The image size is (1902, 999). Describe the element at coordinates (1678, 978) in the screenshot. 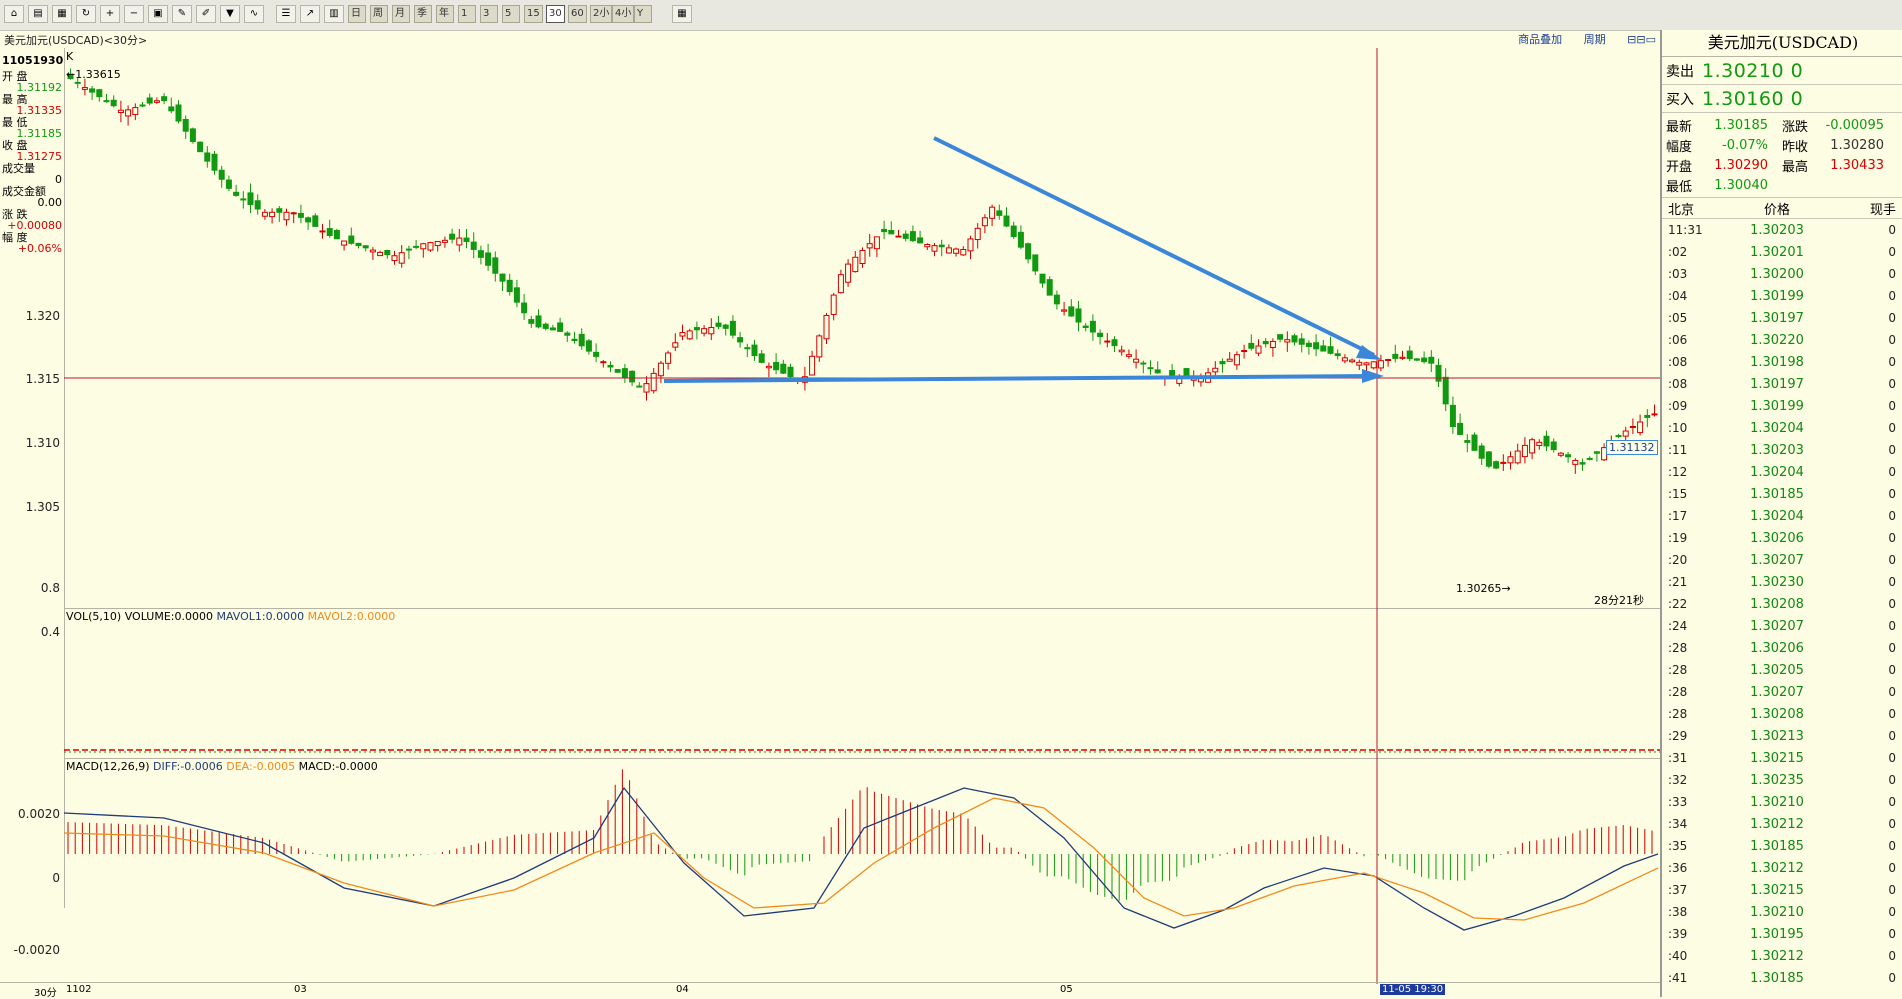

I see `tick-time: :41` at that location.